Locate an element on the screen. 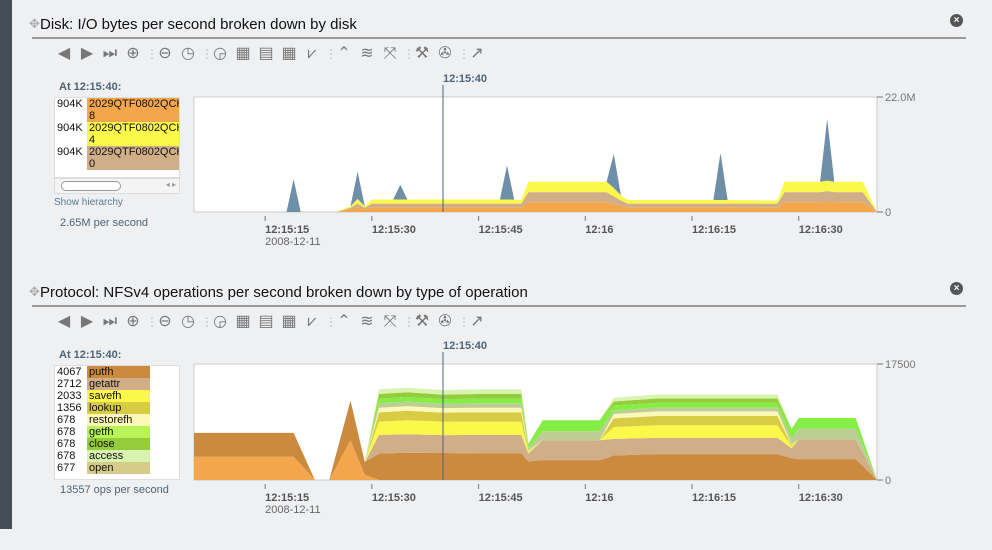  area-series-2029QTF0802QCH4 is located at coordinates (535, 196).